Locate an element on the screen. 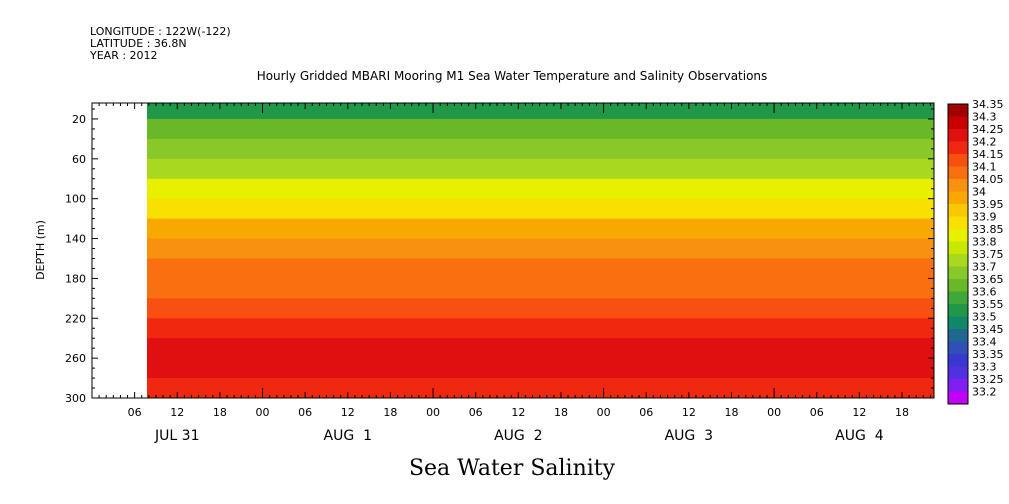  colorbar-label: 33.45 is located at coordinates (988, 329).